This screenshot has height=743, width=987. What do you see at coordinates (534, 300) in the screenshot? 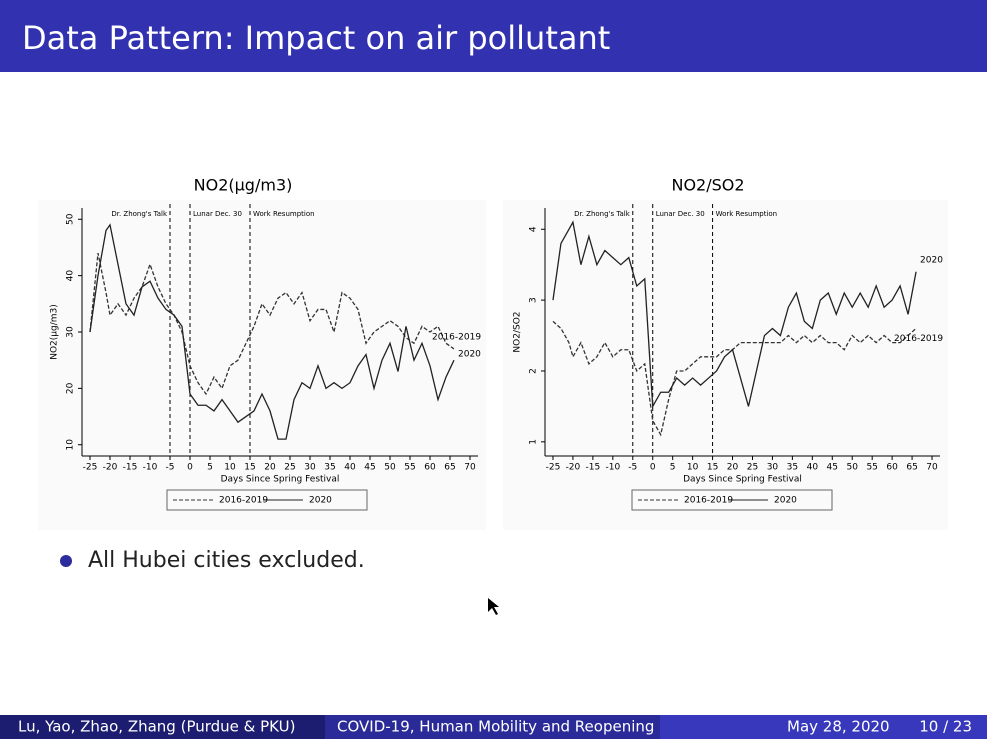
I see `y-tick-label: 3` at bounding box center [534, 300].